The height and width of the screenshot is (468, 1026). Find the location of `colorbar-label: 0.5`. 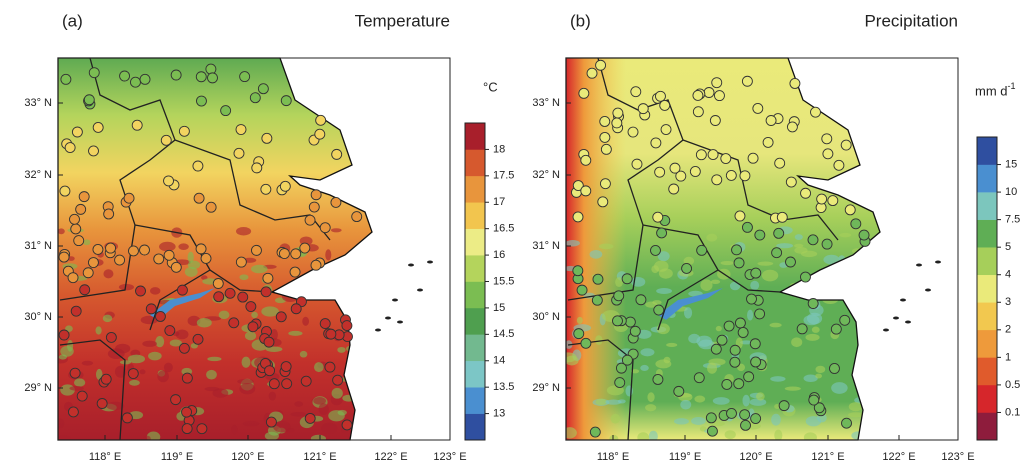

colorbar-label: 0.5 is located at coordinates (1012, 385).